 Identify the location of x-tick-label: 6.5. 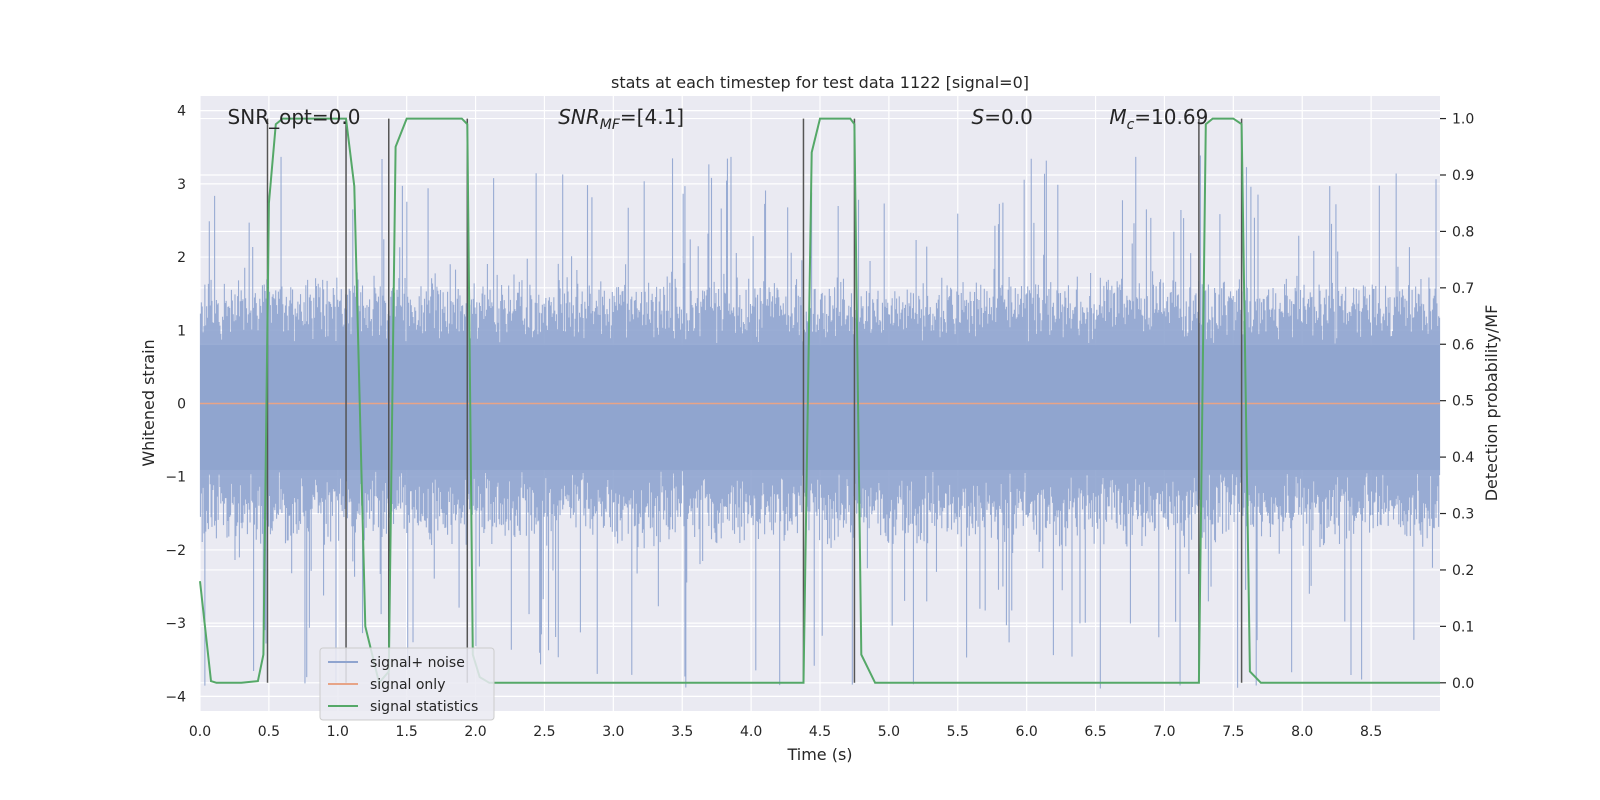
(1095, 732).